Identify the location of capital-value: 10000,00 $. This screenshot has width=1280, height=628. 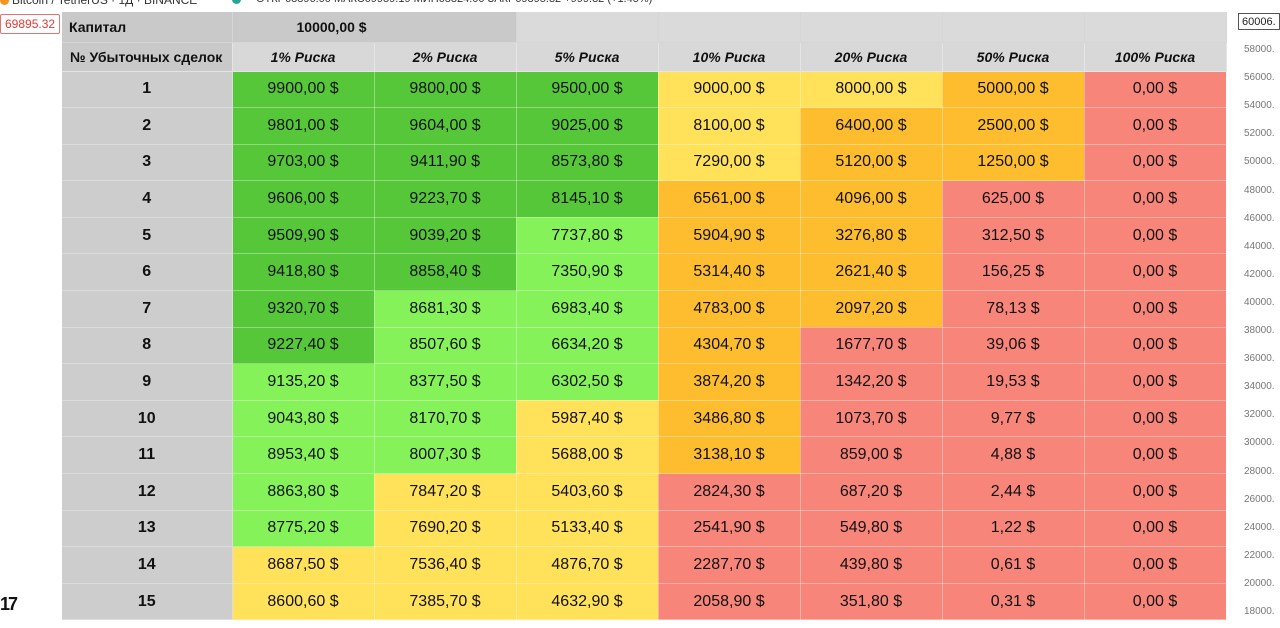
(374, 27).